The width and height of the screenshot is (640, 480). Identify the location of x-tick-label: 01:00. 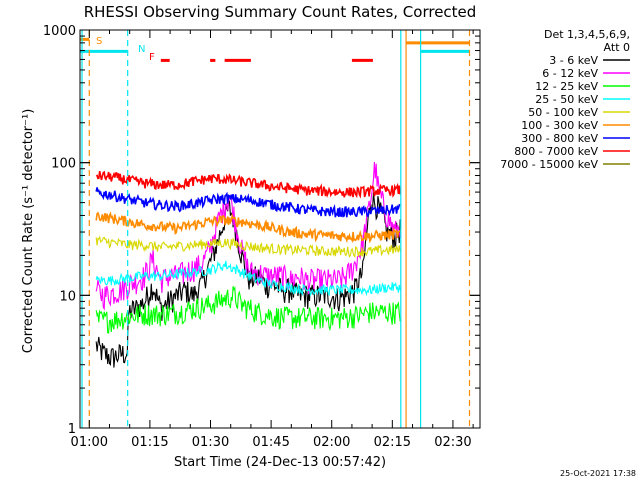
(89, 442).